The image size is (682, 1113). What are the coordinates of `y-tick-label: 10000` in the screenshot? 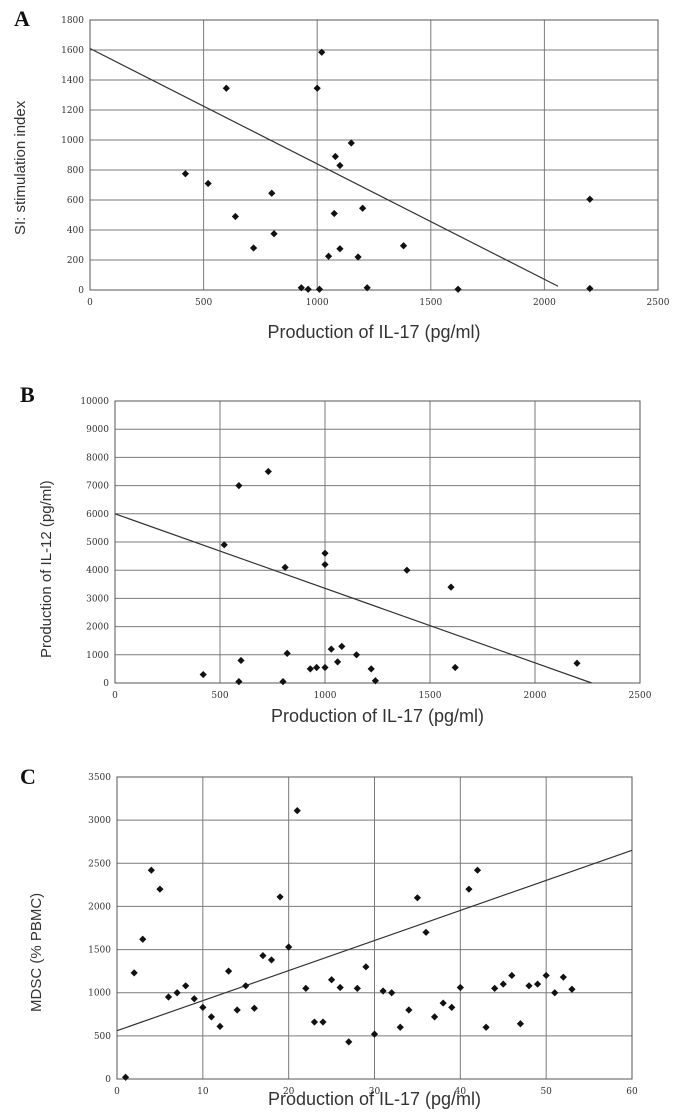 It's located at (94, 402).